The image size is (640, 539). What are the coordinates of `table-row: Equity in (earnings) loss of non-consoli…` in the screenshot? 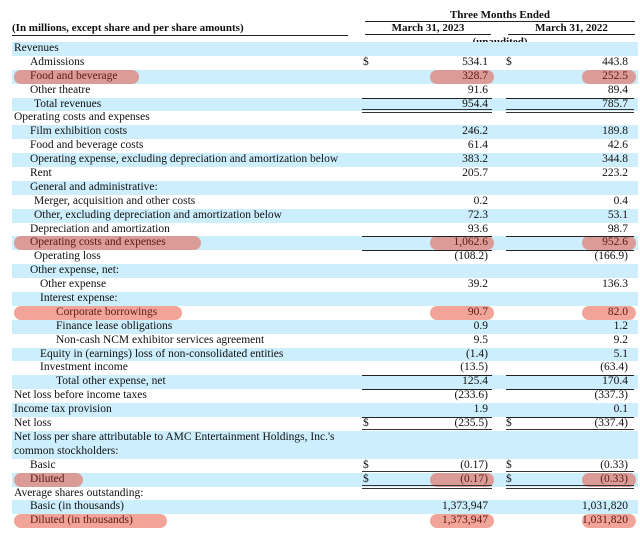 It's located at (325, 354).